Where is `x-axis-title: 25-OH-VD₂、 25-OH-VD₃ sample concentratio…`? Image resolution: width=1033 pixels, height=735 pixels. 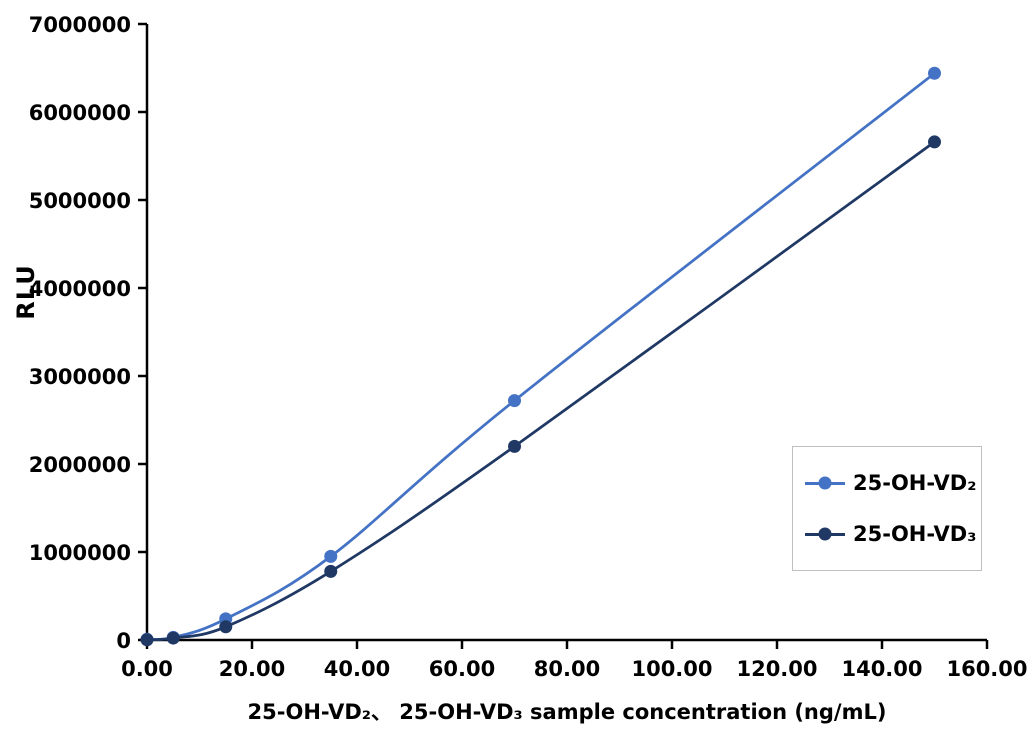 x-axis-title: 25-OH-VD₂、 25-OH-VD₃ sample concentratio… is located at coordinates (567, 712).